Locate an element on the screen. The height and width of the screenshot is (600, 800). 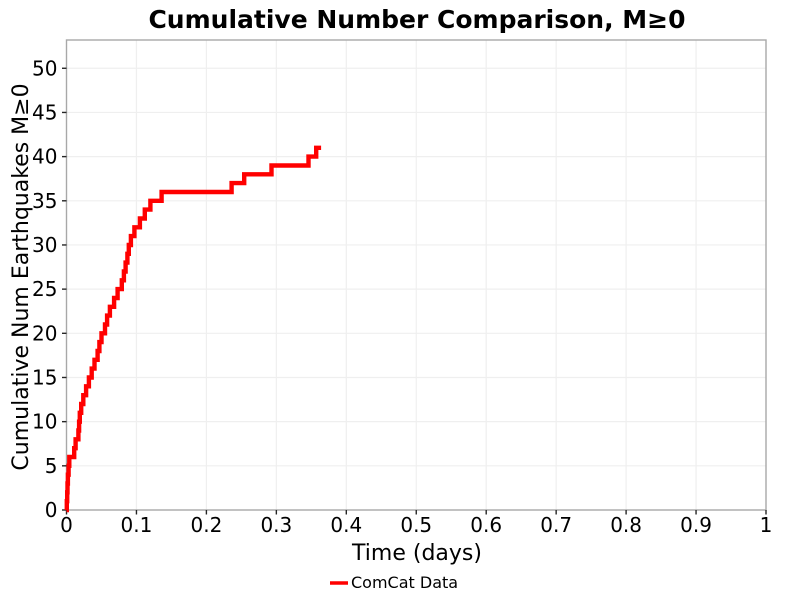
x-tick-label: 0.5 is located at coordinates (416, 525).